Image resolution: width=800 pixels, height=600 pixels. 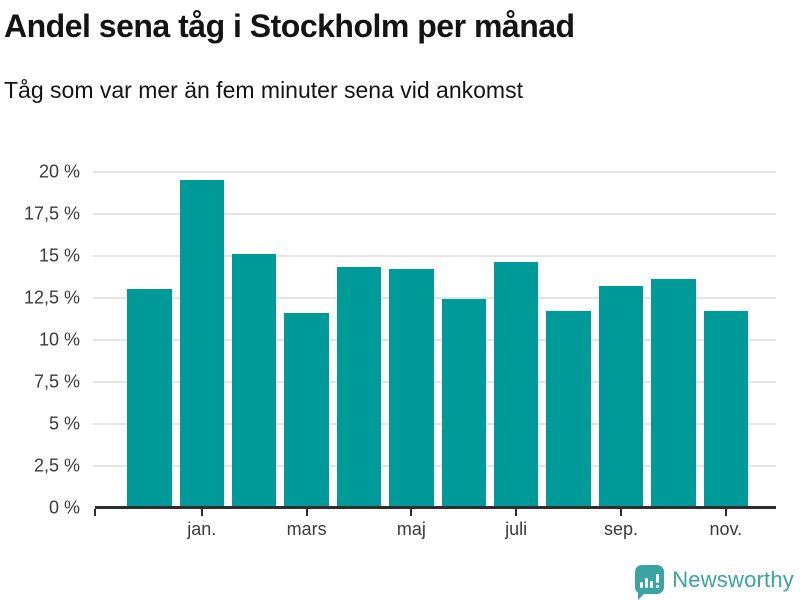 I want to click on bar-aug, so click(x=568, y=409).